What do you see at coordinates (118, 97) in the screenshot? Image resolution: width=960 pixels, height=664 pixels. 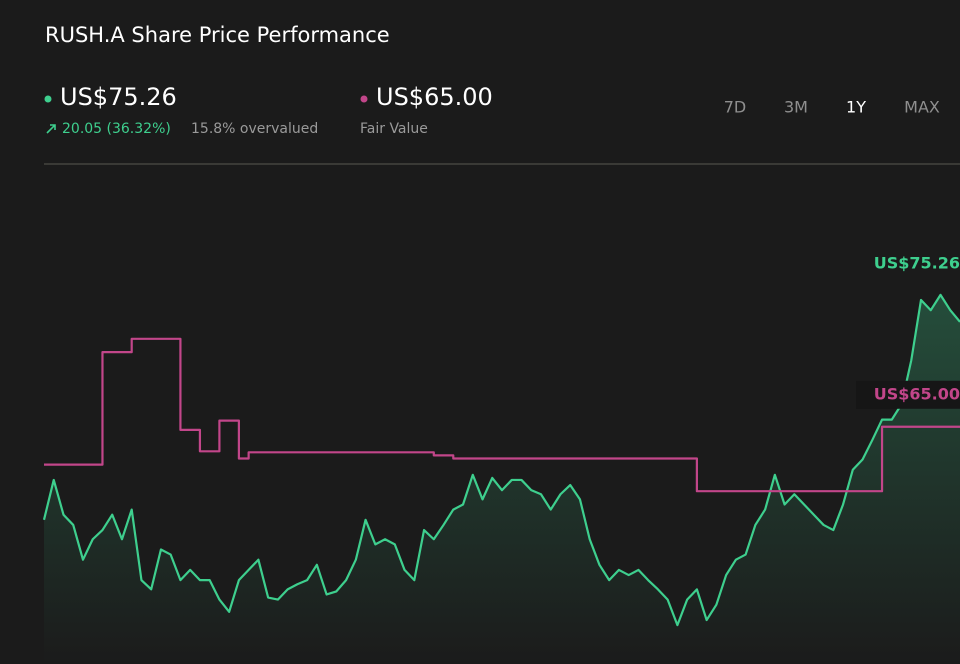 I see `price: US$75.26` at bounding box center [118, 97].